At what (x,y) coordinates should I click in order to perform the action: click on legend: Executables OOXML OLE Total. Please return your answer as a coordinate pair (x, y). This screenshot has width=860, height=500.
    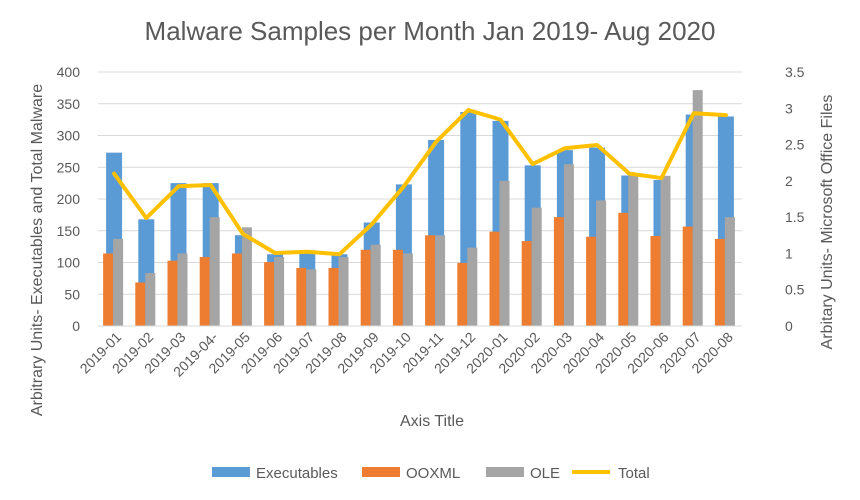
    Looking at the image, I should click on (431, 473).